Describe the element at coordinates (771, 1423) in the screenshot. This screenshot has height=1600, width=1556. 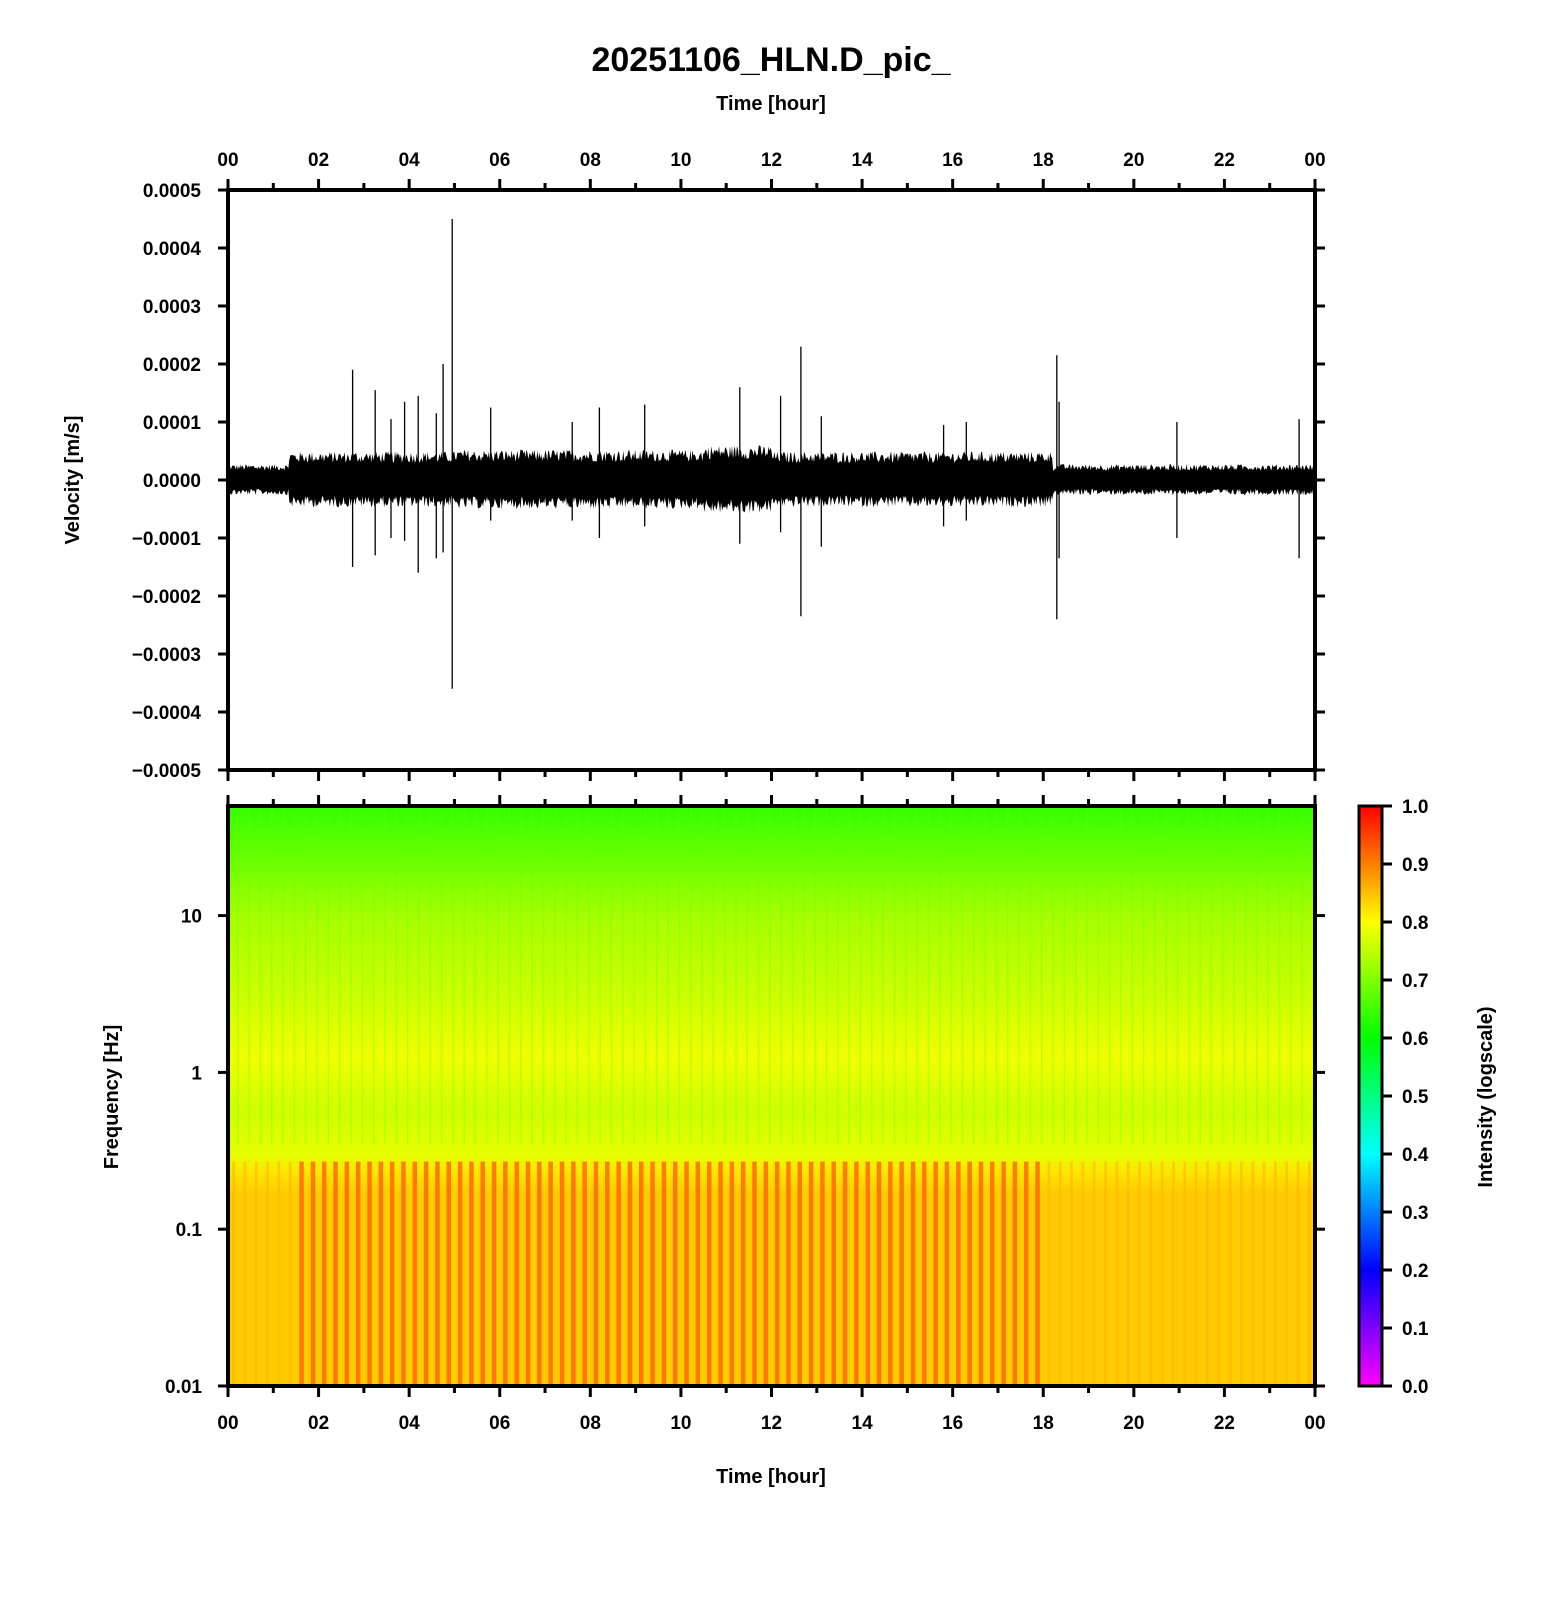
I see `bottom-x-tick-labels: 00 02 04 06 08 10 12 14 16 18 20 22 00` at that location.